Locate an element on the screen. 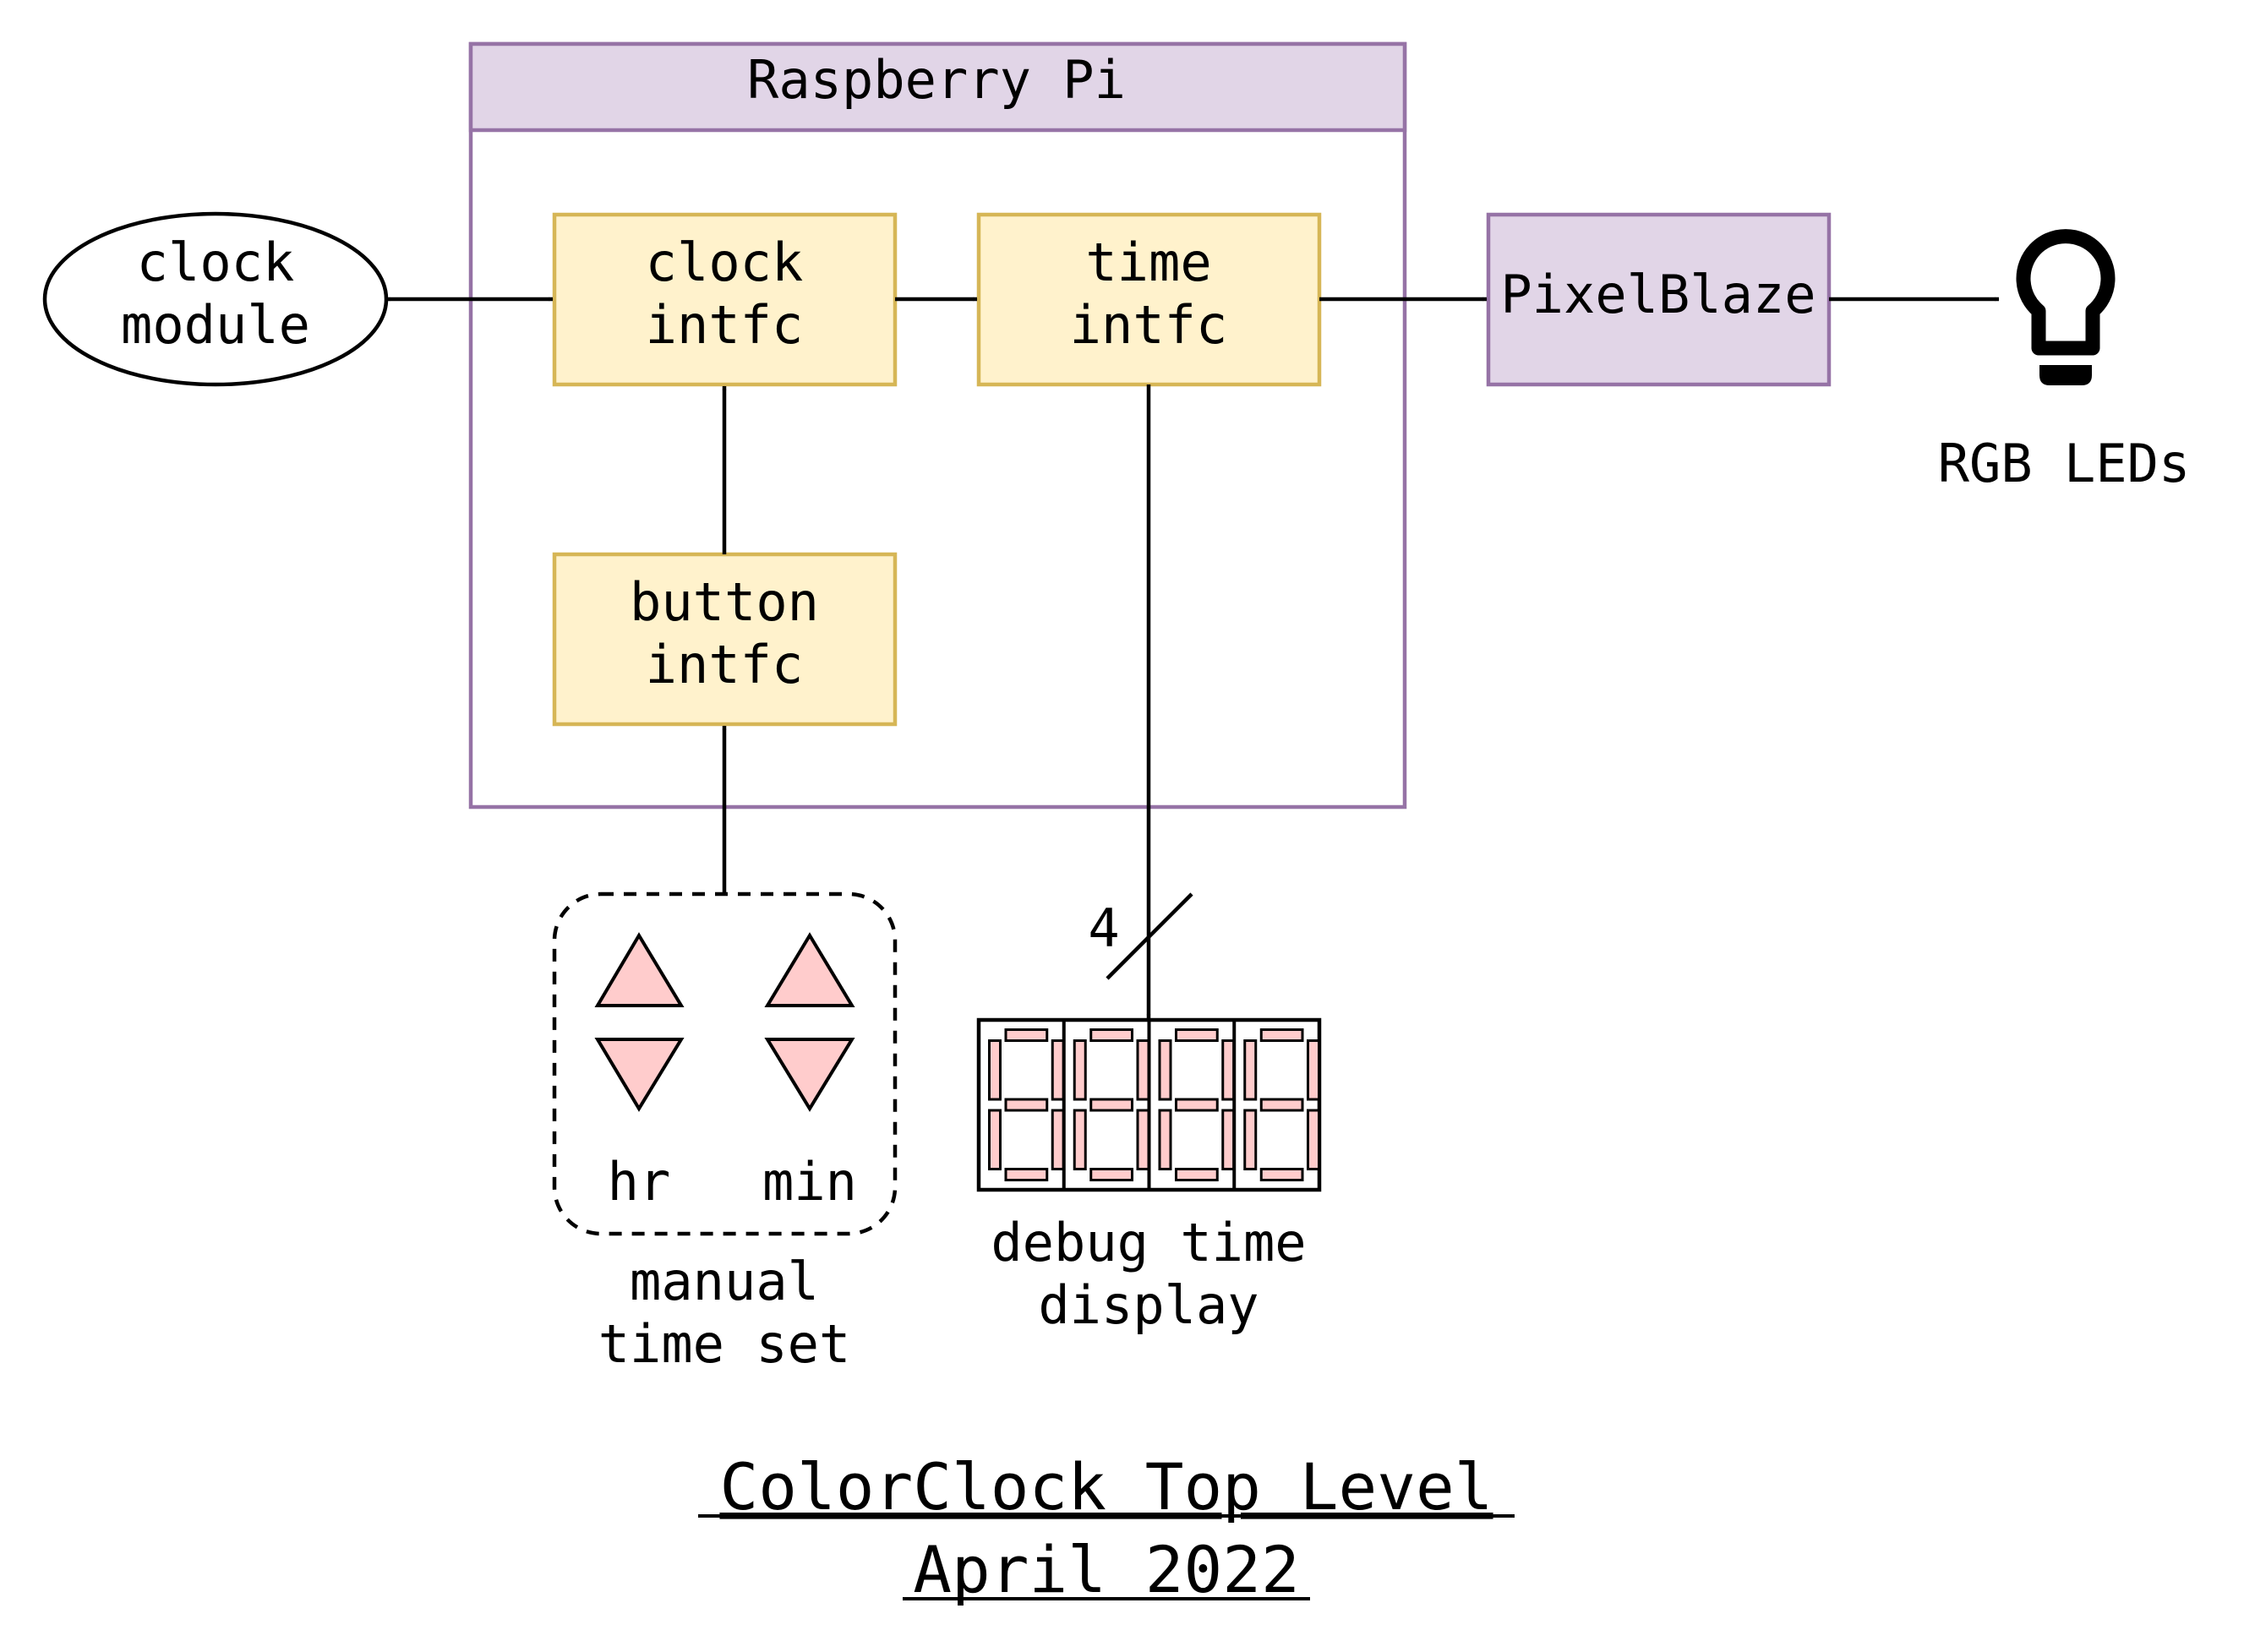  manual-time-set-caption-1: manual is located at coordinates (724, 1281).